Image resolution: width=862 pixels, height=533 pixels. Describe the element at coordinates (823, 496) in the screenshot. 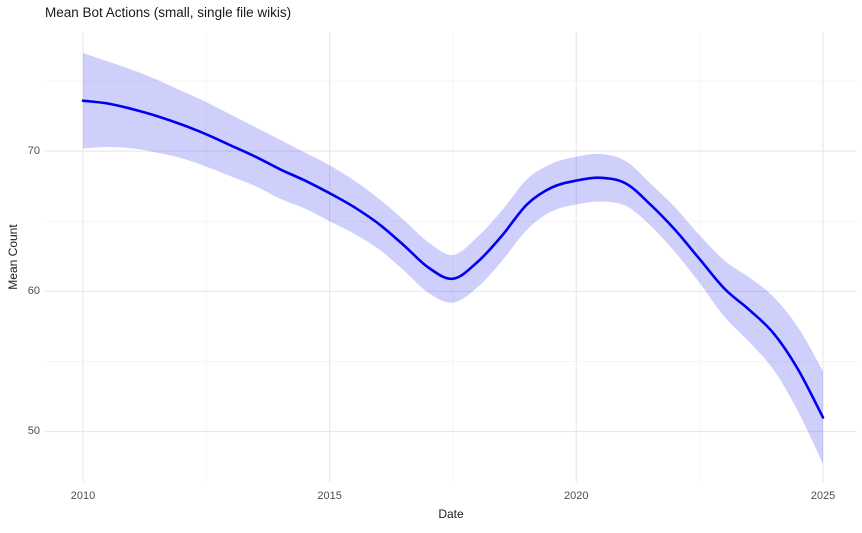

I see `x-tick-label: 2025` at that location.